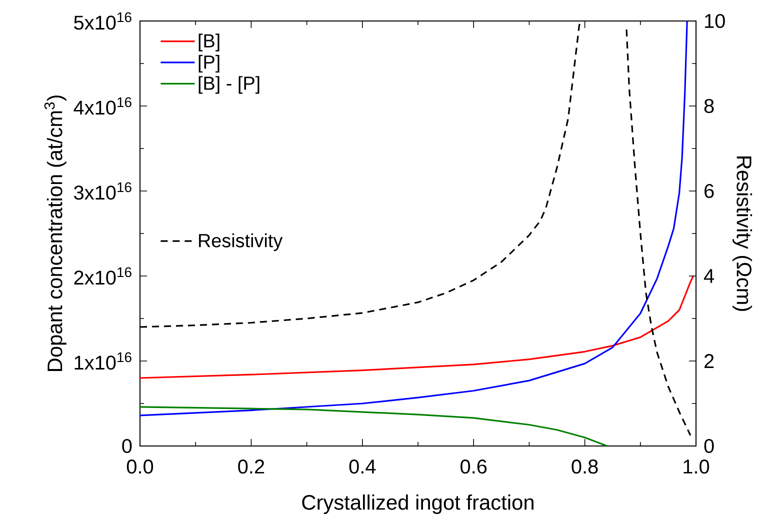 The width and height of the screenshot is (774, 530). Describe the element at coordinates (103, 21) in the screenshot. I see `y-tick-label: 5x10$^{16}$` at that location.